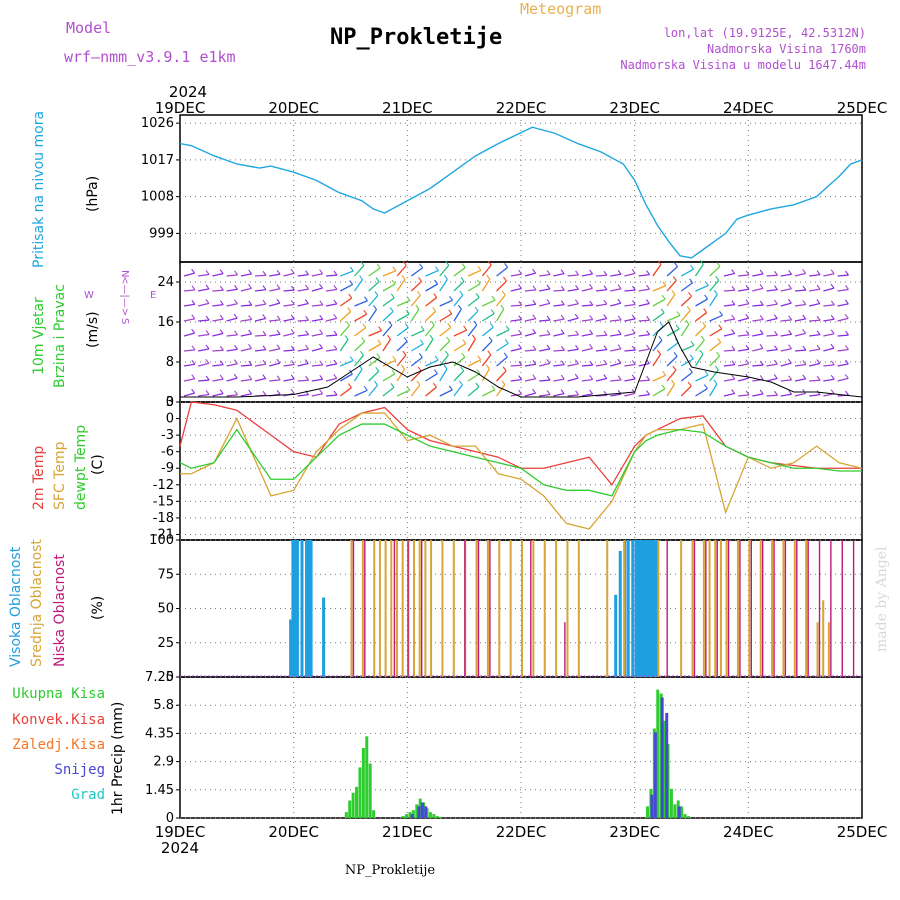 The width and height of the screenshot is (900, 900). I want to click on cloud-label-low: Niska Oblacnost, so click(60, 610).